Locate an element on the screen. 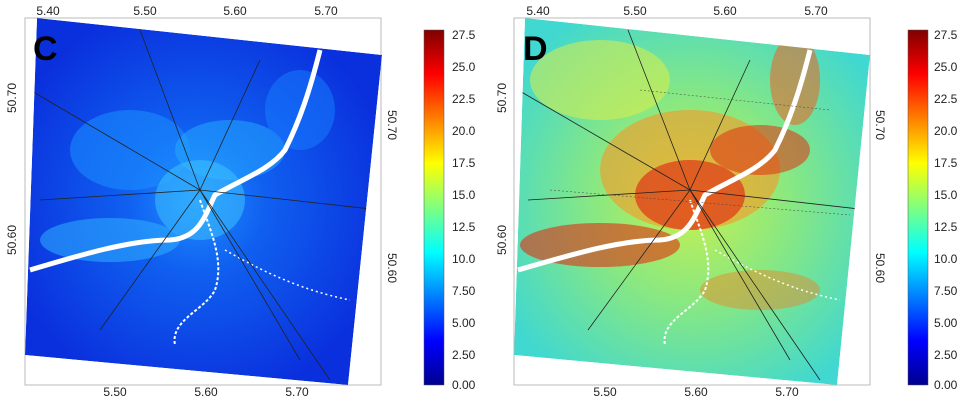  panel-letter: D is located at coordinates (535, 49).